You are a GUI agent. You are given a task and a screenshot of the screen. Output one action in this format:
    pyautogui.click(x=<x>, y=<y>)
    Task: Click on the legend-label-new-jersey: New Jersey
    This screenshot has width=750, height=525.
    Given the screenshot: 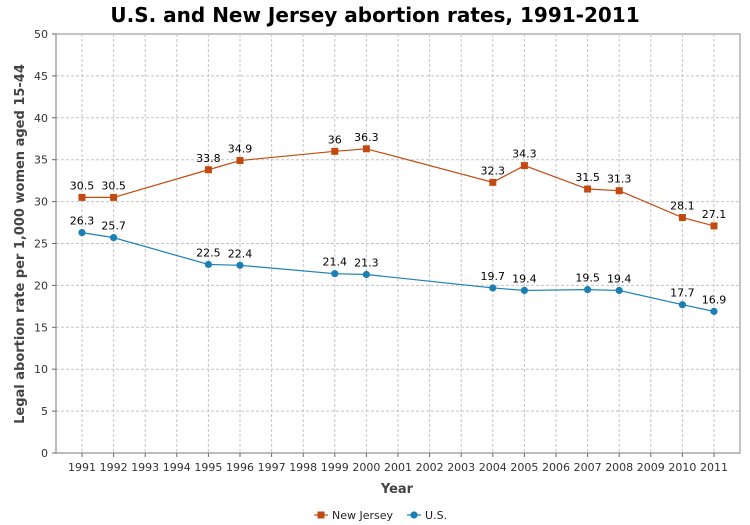 What is the action you would take?
    pyautogui.click(x=363, y=515)
    